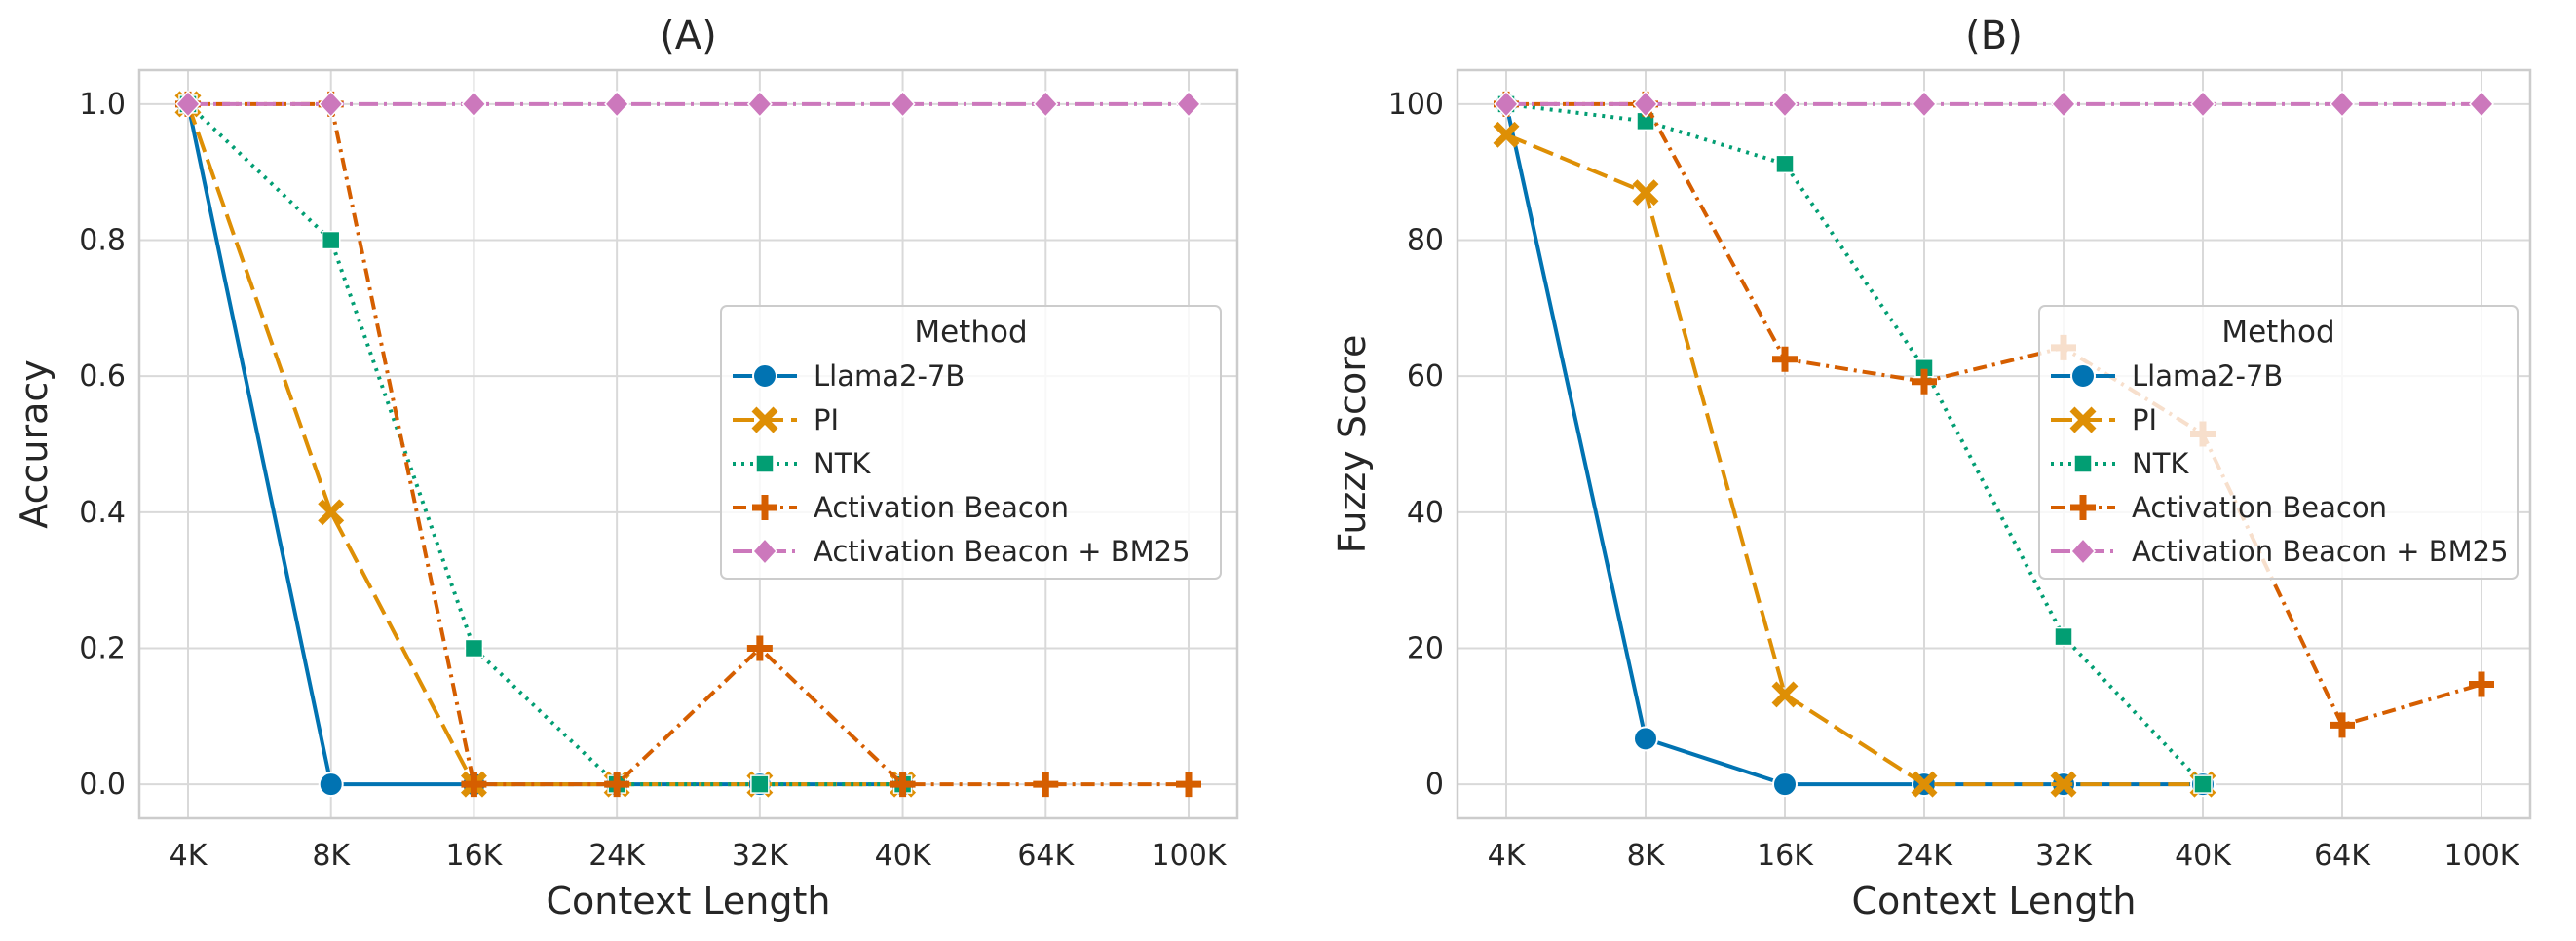 This screenshot has height=941, width=2576. What do you see at coordinates (34, 444) in the screenshot?
I see `y-axis-label: Accuracy` at bounding box center [34, 444].